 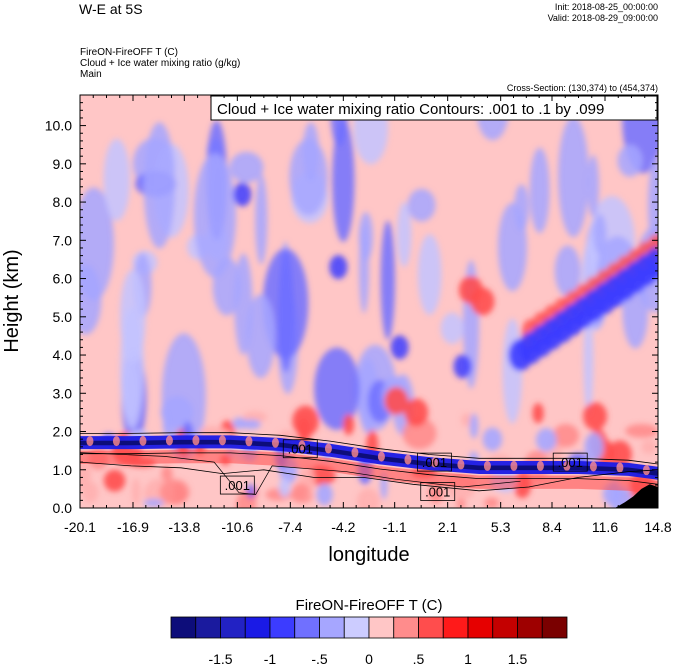 I want to click on colorbar-label: .5, so click(x=419, y=659).